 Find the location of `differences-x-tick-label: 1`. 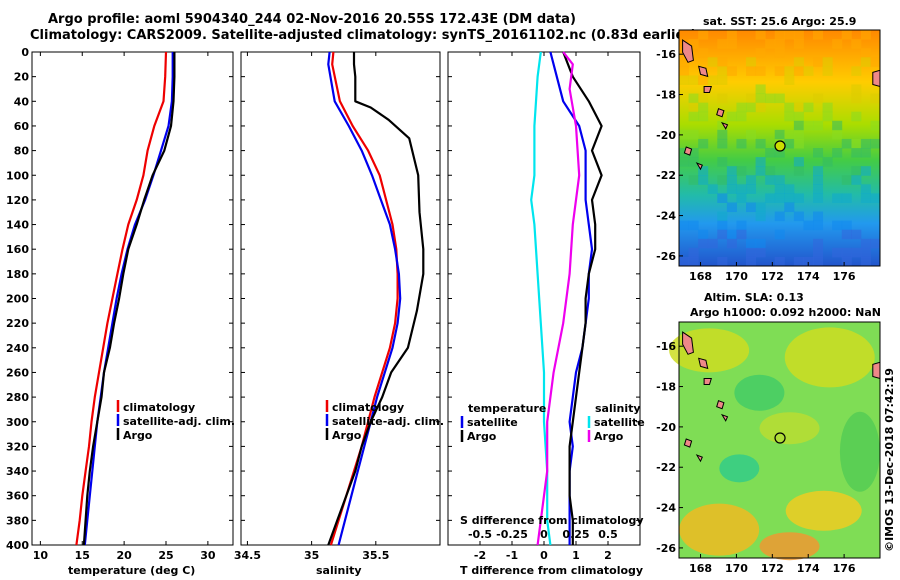

differences-x-tick-label: 1 is located at coordinates (576, 555).